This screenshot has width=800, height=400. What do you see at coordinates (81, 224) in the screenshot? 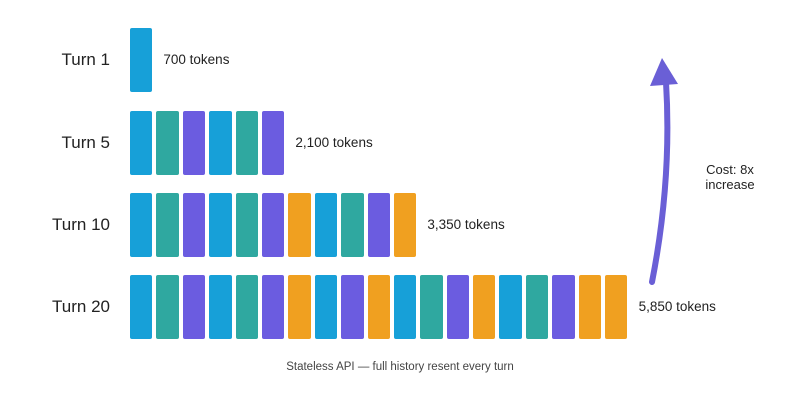
I see `turn-label: Turn 10` at bounding box center [81, 224].